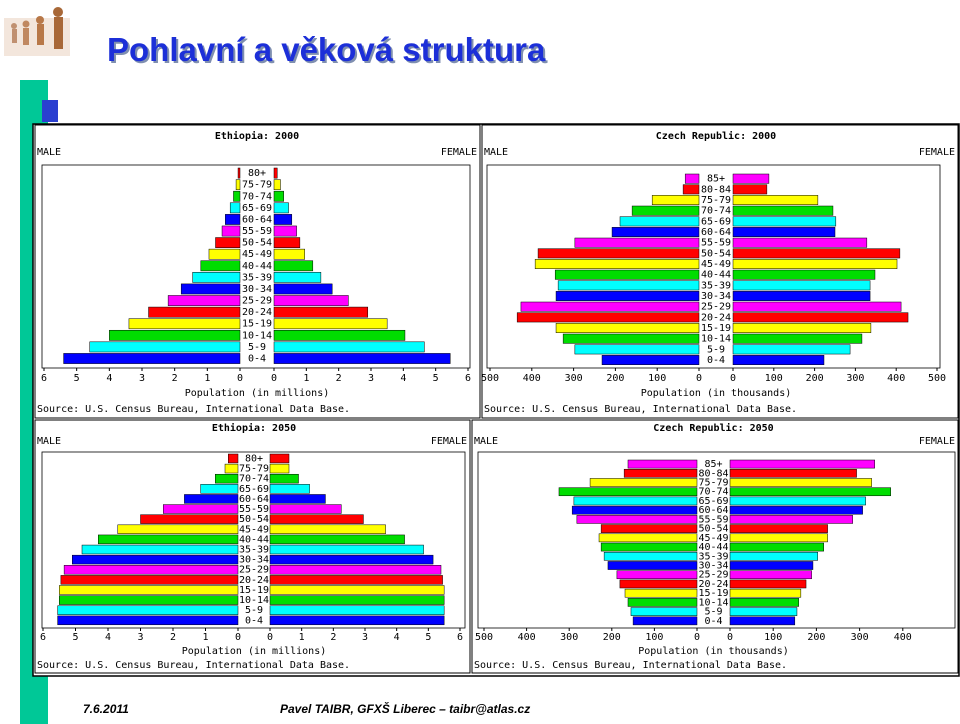  What do you see at coordinates (816, 637) in the screenshot?
I see `x-tick-label: 200` at bounding box center [816, 637].